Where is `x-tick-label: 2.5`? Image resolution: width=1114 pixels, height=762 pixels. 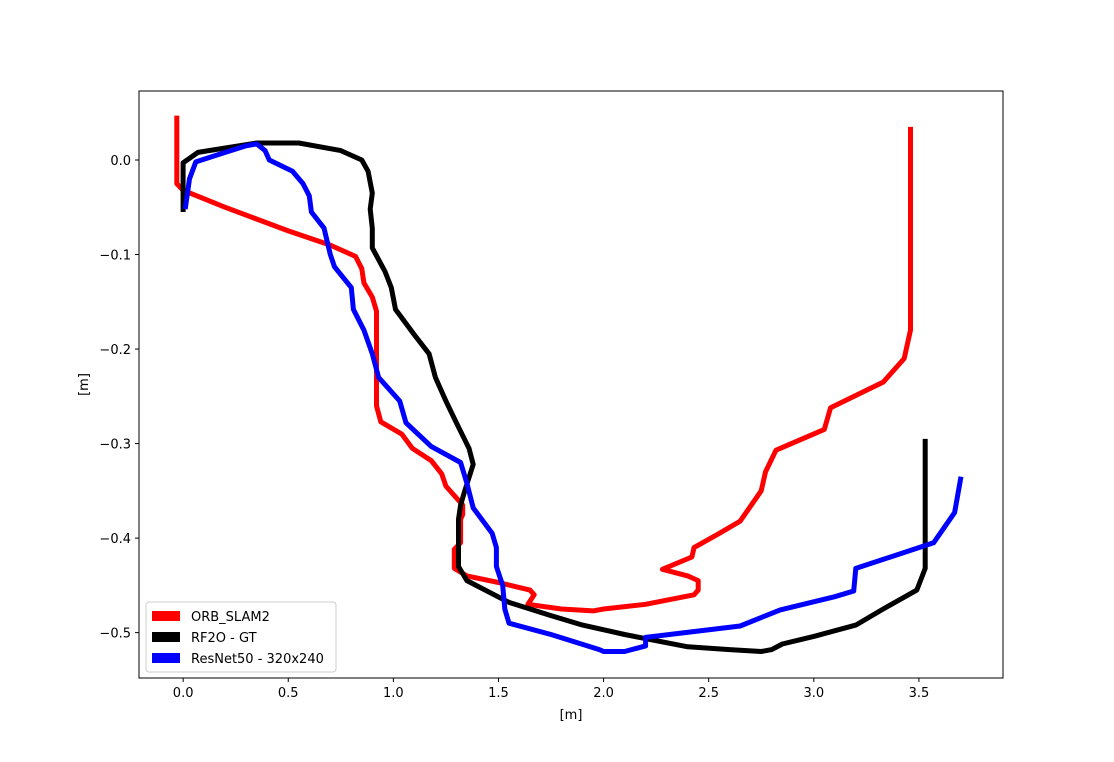
x-tick-label: 2.5 is located at coordinates (708, 693).